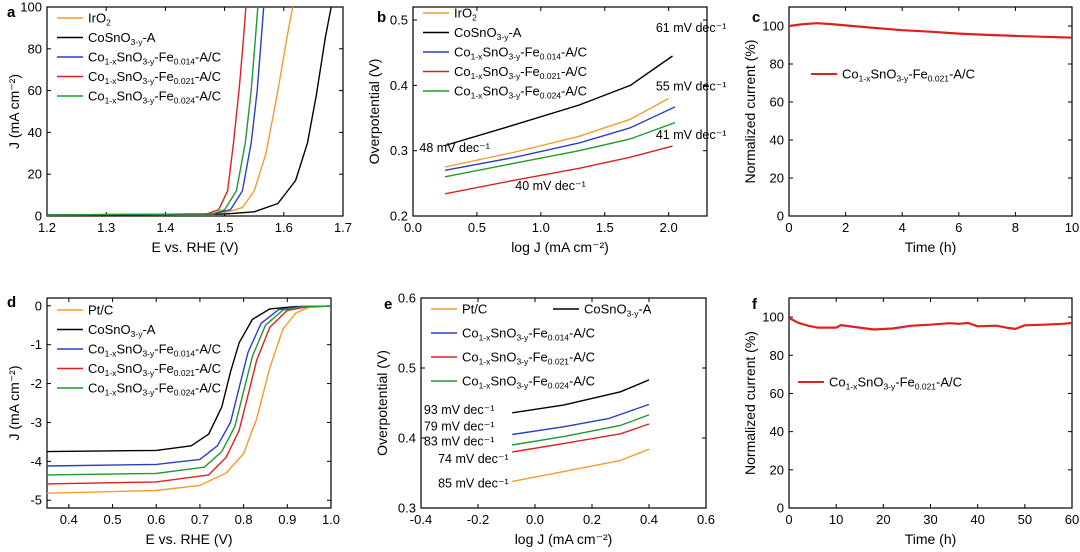 This screenshot has width=1080, height=552. I want to click on slope-annotation: 61 mV dec⁻¹, so click(691, 28).